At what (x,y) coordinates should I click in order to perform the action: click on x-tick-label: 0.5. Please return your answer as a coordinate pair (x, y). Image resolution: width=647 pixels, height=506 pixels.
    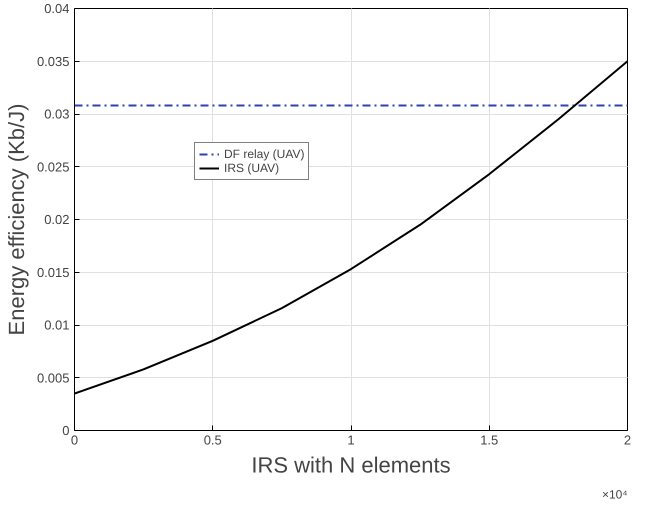
    Looking at the image, I should click on (213, 440).